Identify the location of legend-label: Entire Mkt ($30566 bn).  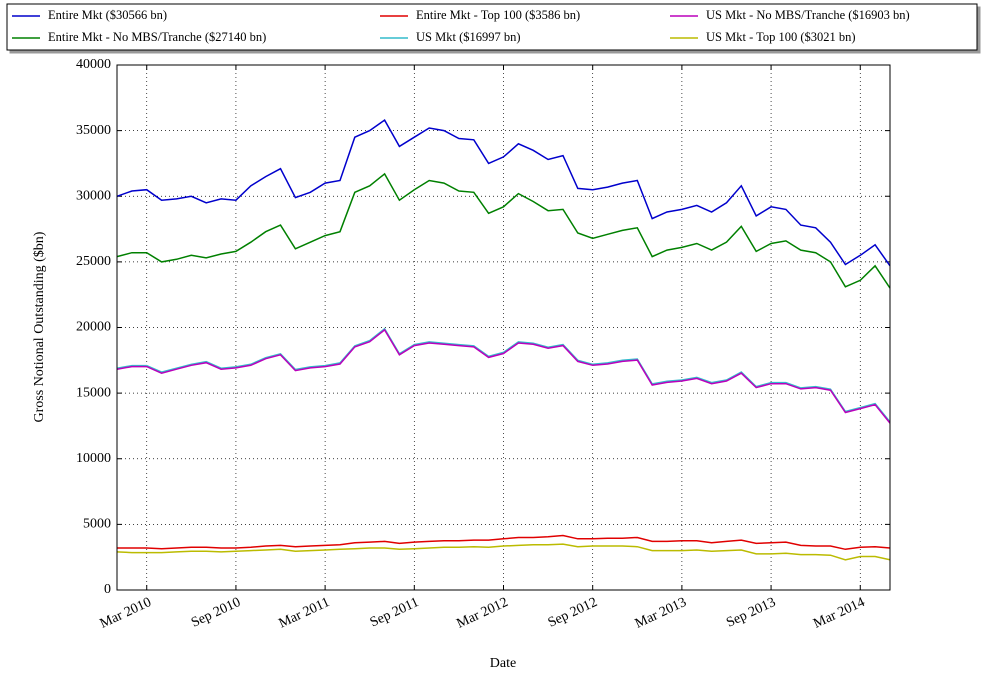
(107, 15).